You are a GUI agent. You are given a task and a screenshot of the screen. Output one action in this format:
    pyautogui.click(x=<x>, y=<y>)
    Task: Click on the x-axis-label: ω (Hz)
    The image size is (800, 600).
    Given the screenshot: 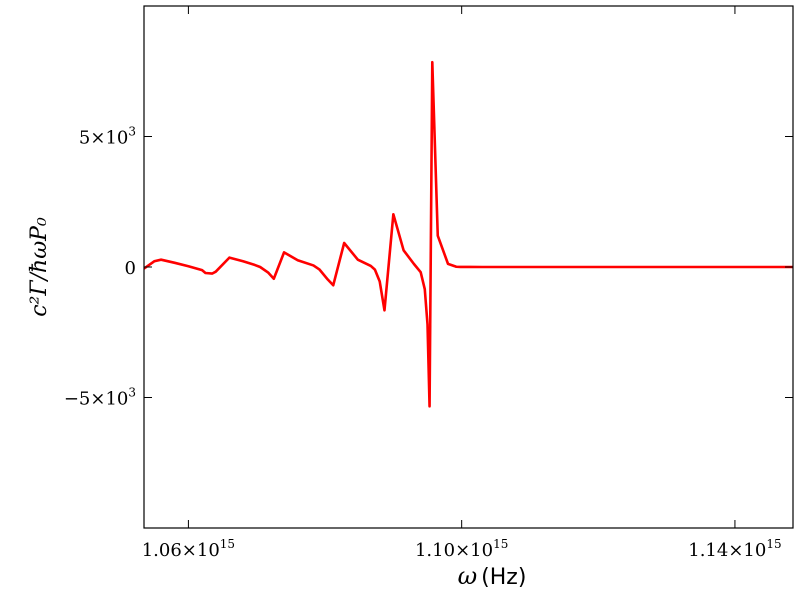 What is the action you would take?
    pyautogui.click(x=492, y=576)
    